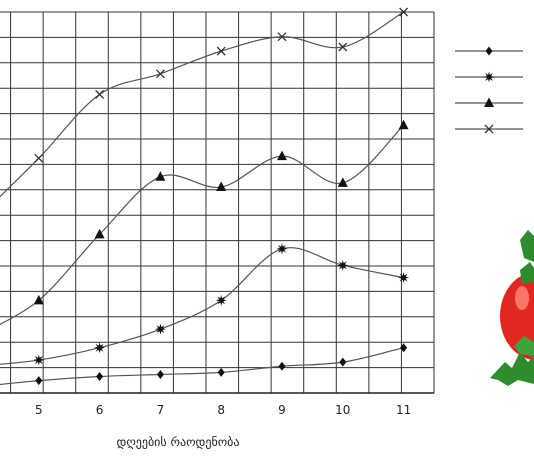  I want to click on x-axis-ticks: 5 6 7 8 9 10 11, so click(223, 410).